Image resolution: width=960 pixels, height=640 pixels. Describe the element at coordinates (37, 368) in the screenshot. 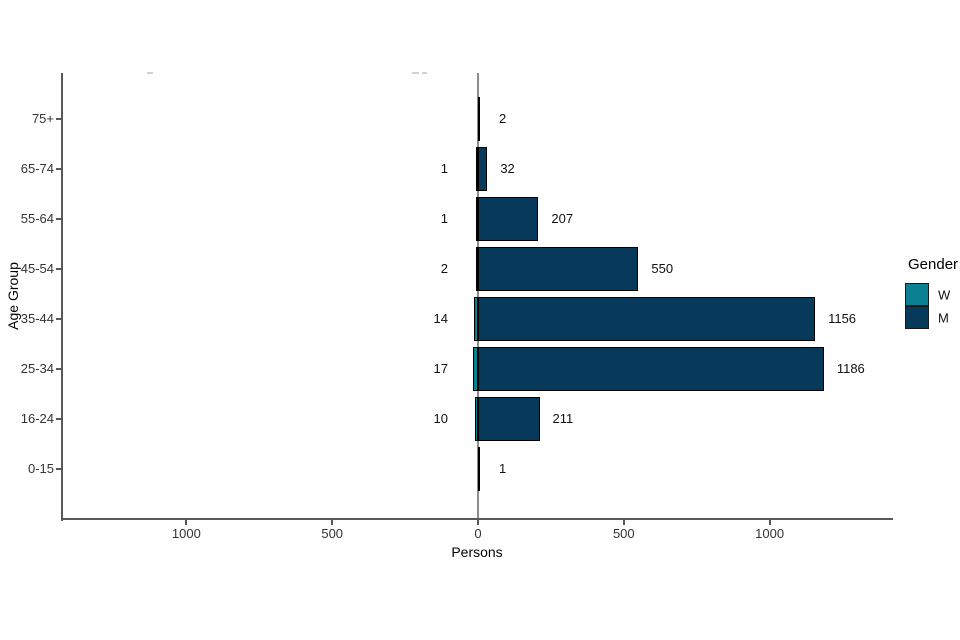

I see `y-axis-tick-label: 25-34` at that location.